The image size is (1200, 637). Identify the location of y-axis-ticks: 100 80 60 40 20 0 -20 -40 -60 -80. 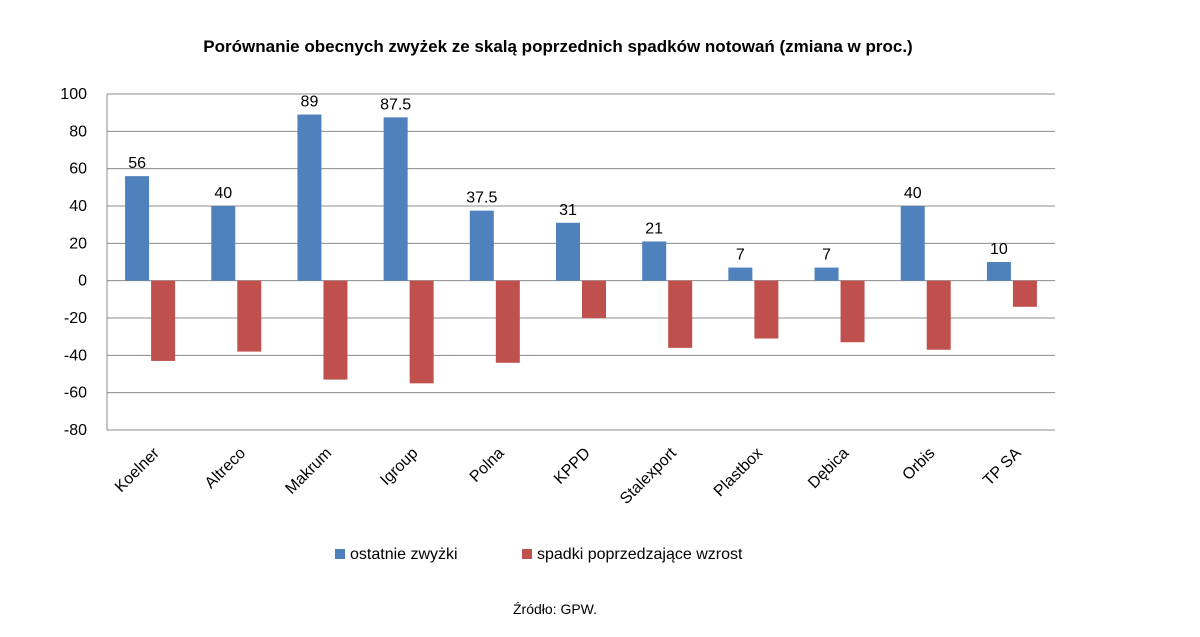
(73, 262).